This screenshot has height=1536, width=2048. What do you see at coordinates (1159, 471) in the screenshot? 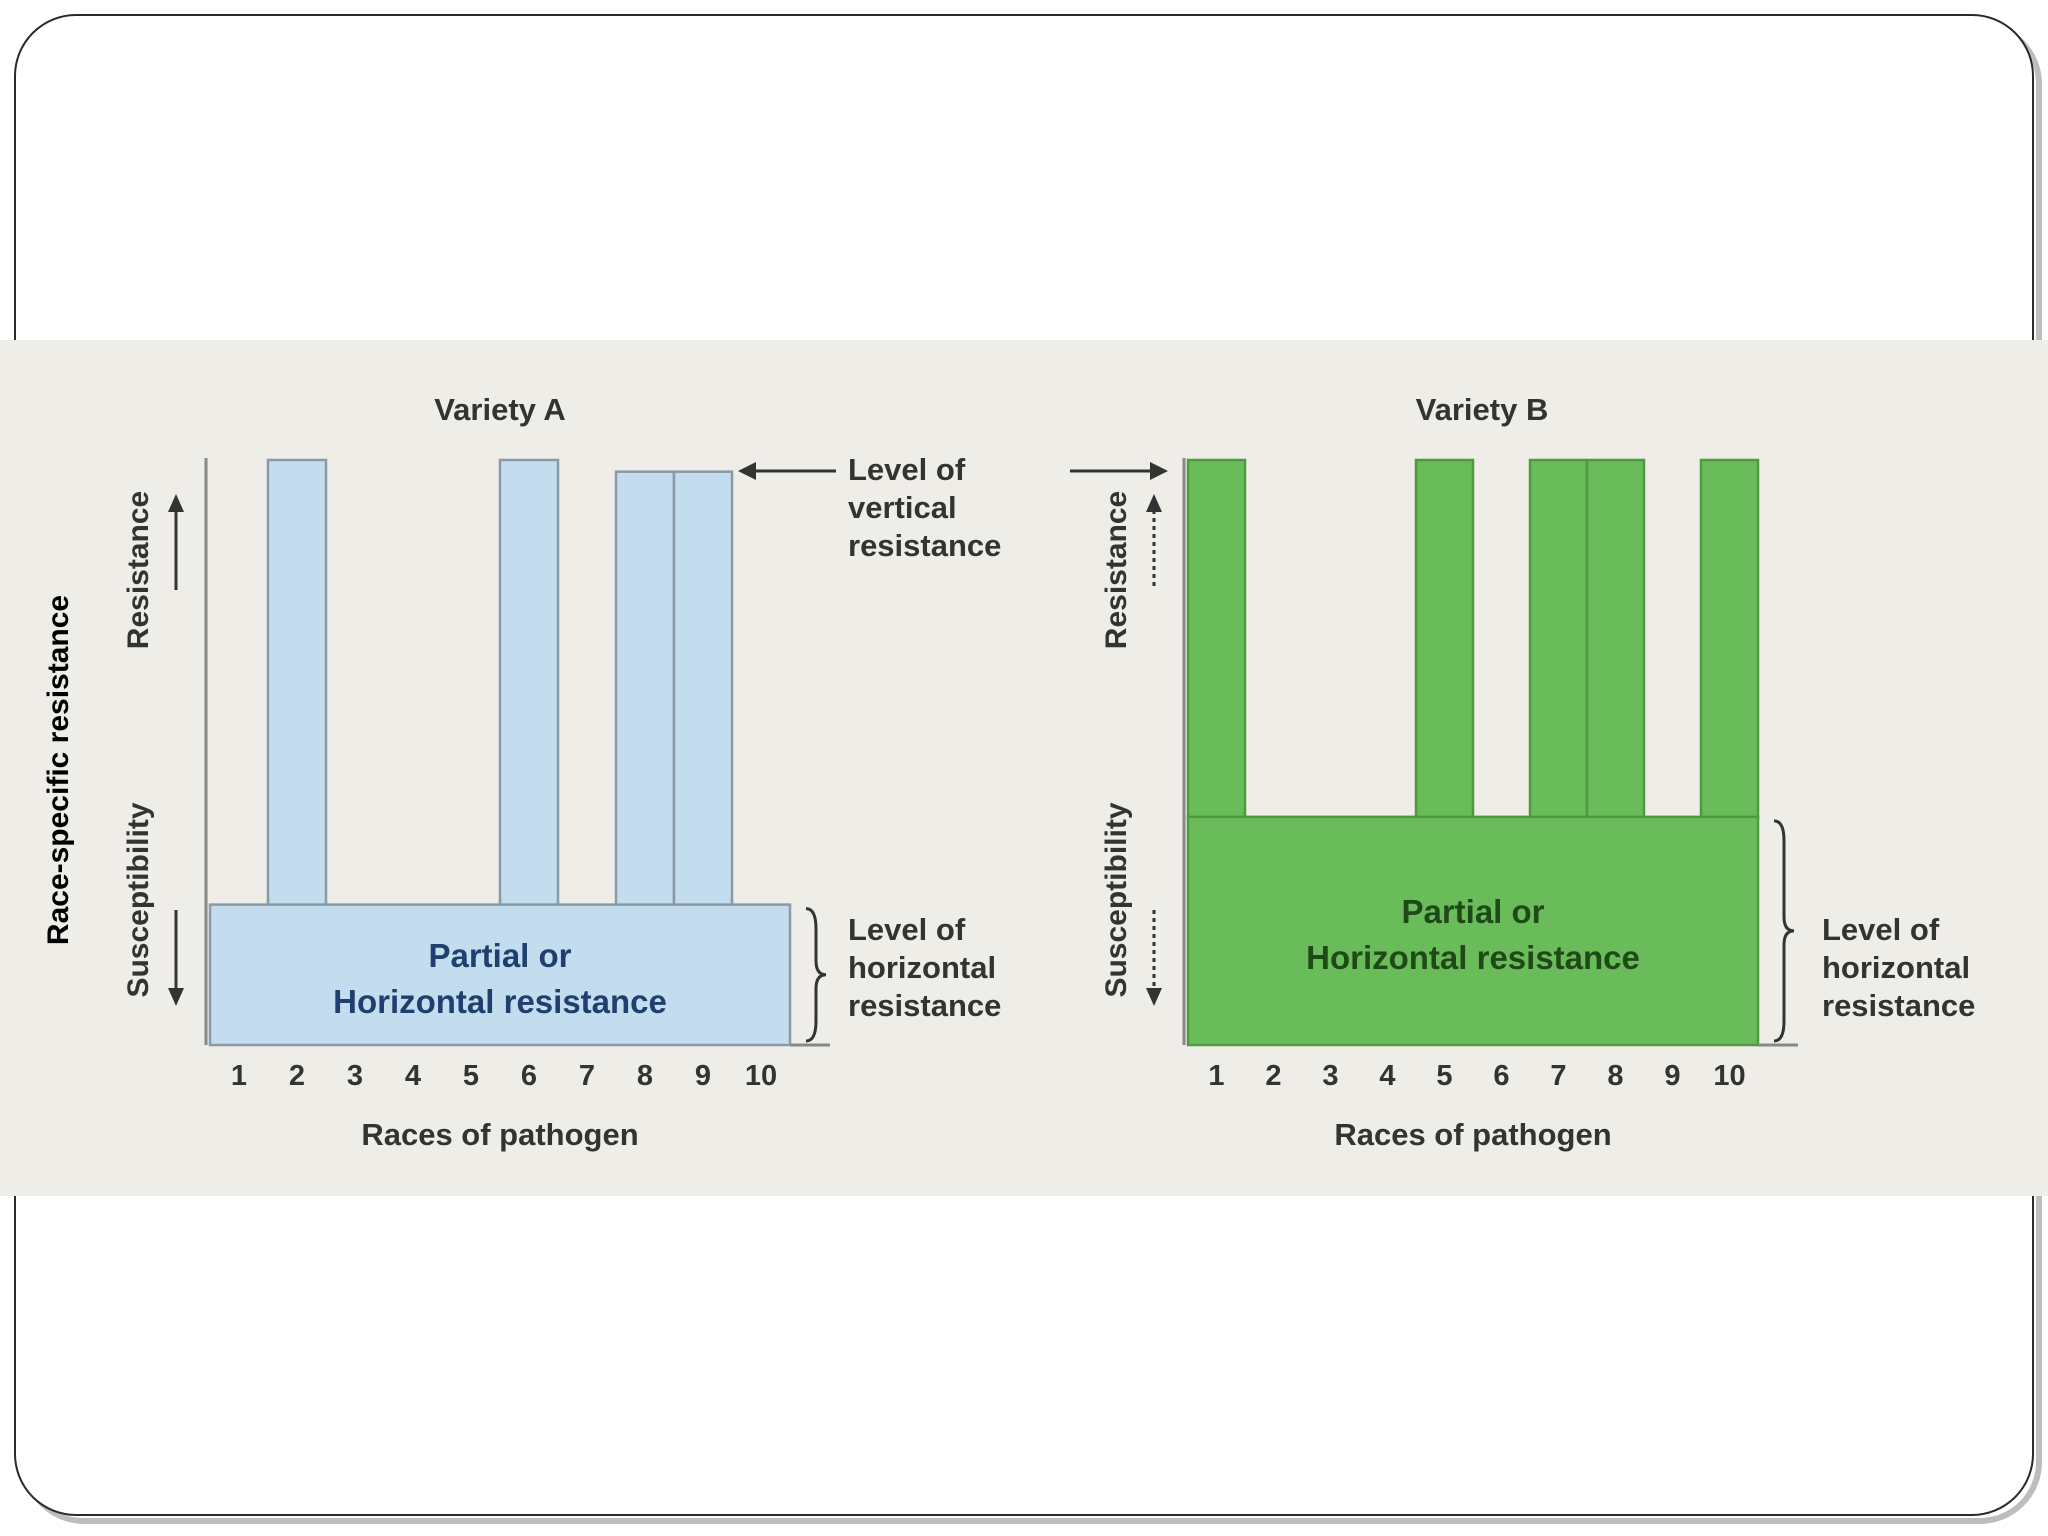
I see `vertical-arrow-right-head` at bounding box center [1159, 471].